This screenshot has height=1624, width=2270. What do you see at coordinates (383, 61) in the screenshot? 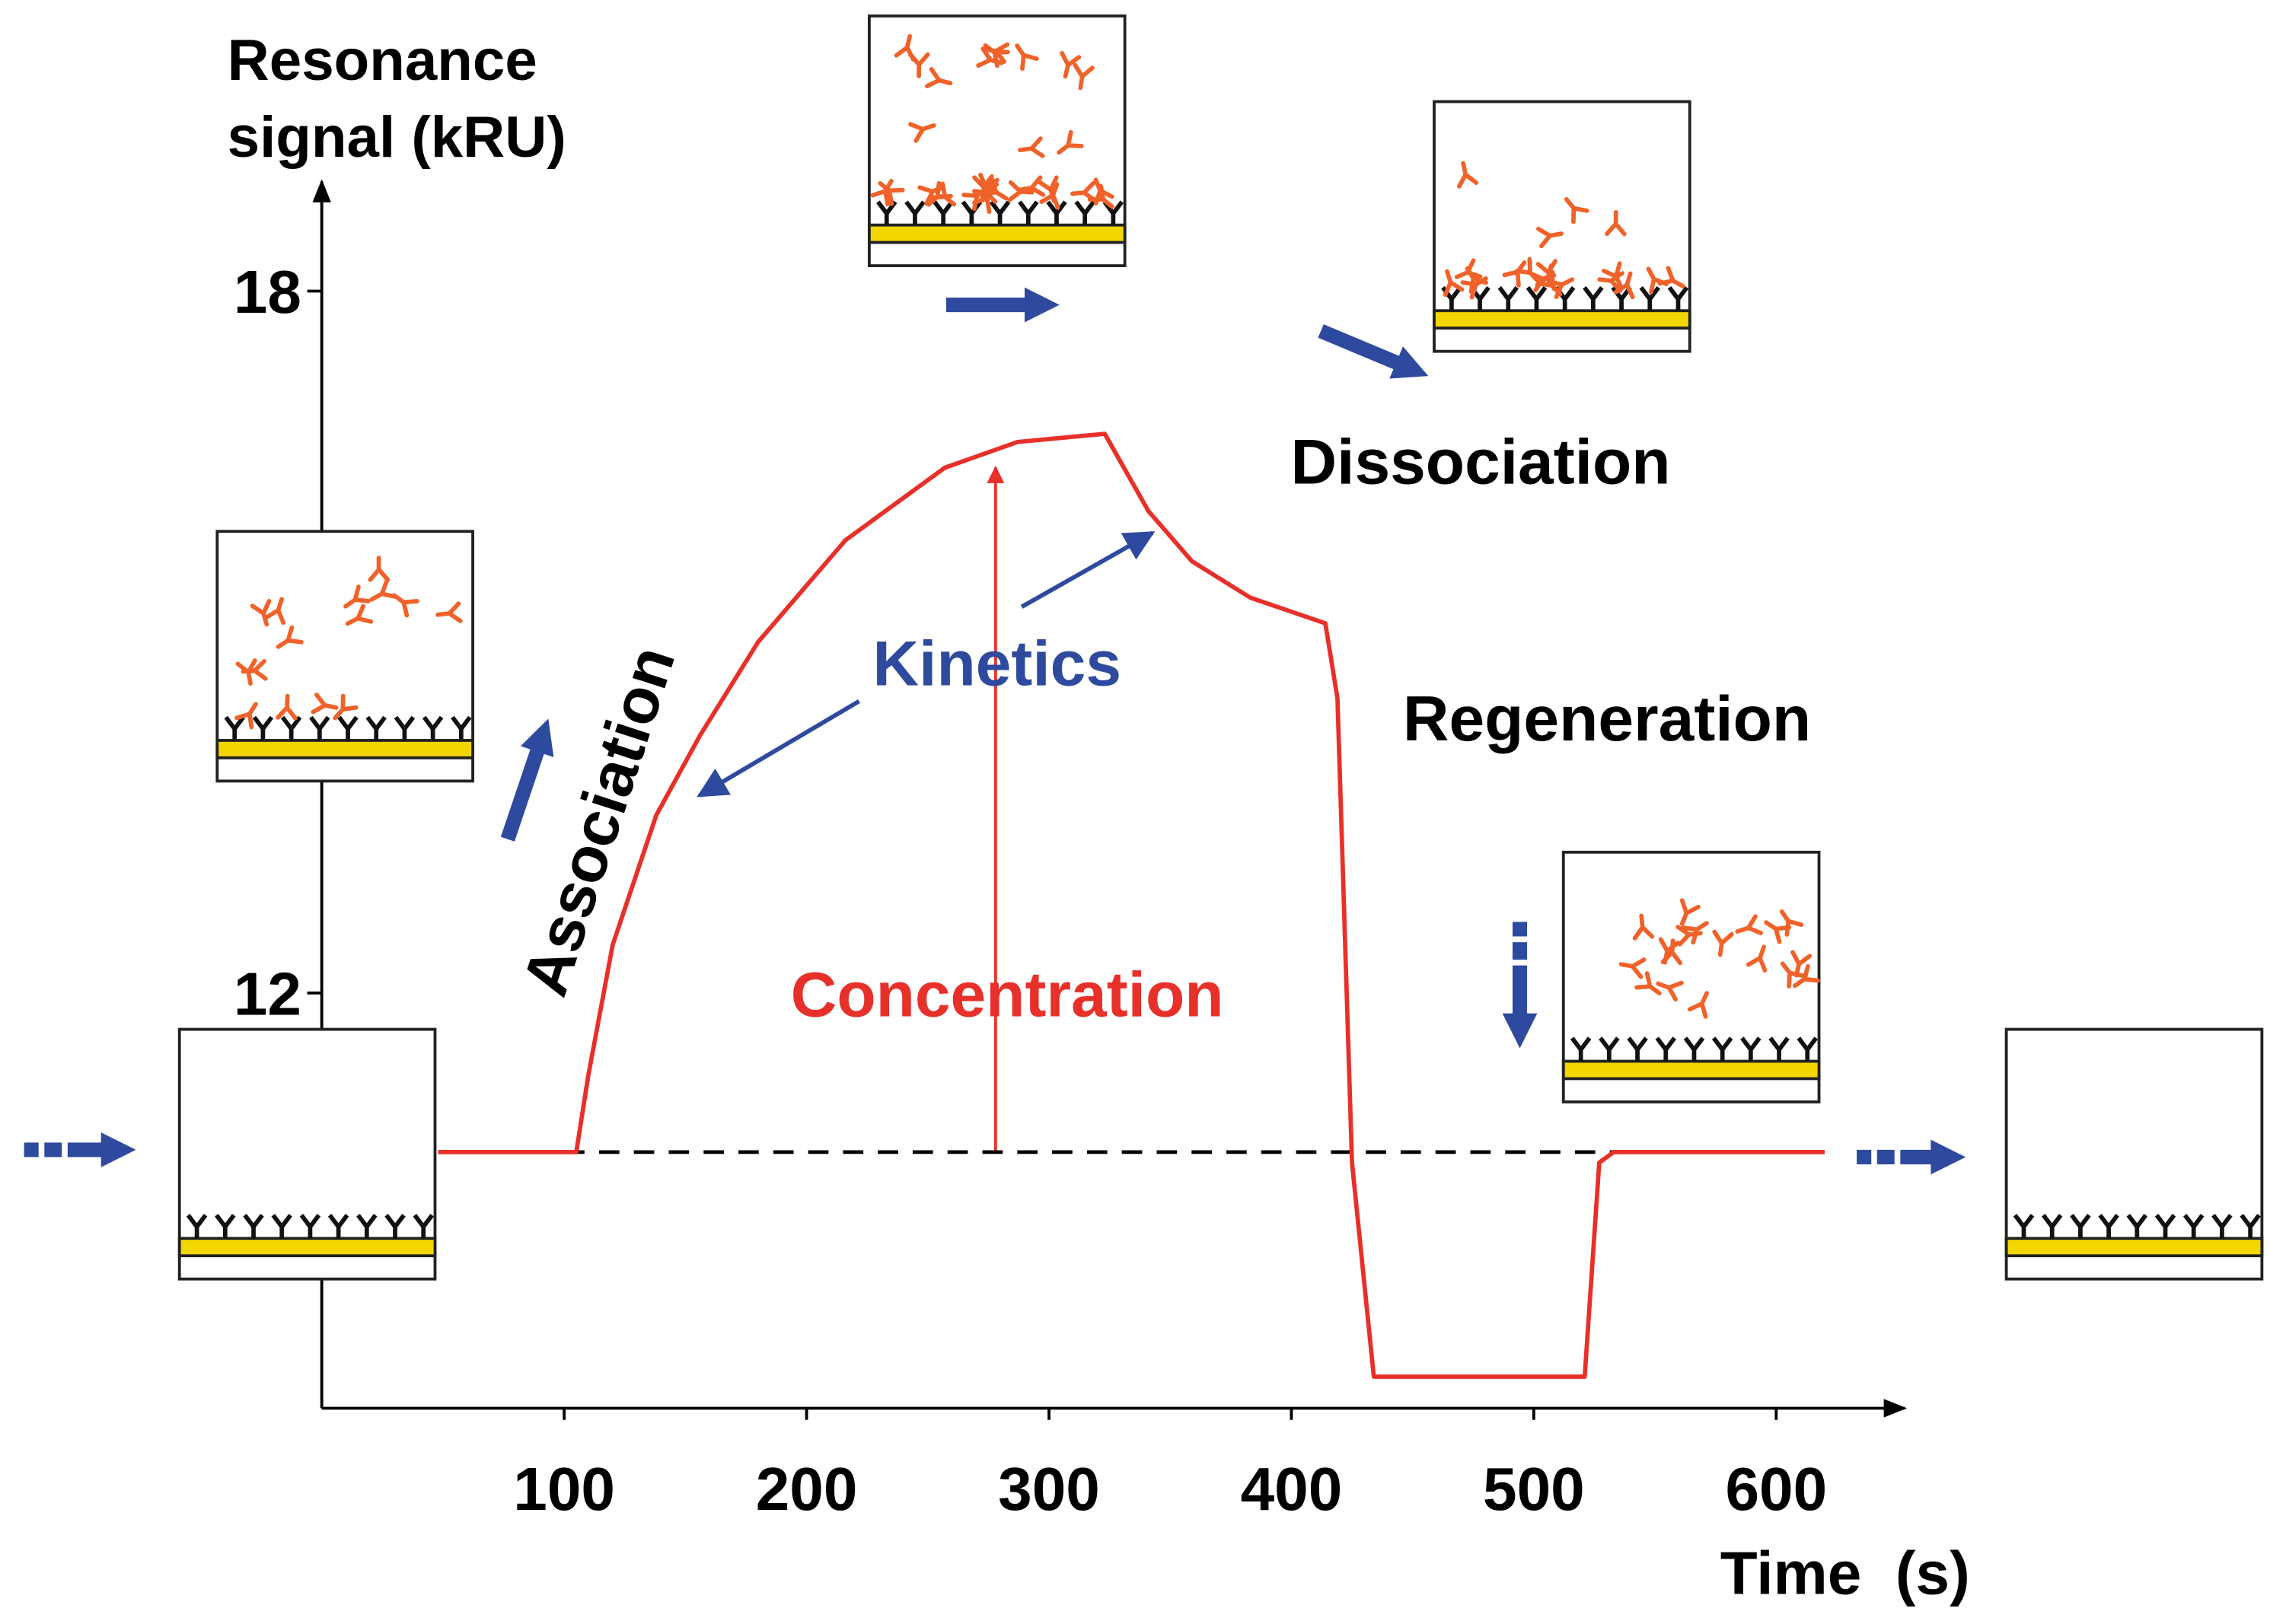
I see `y-axis-label: Resonance` at bounding box center [383, 61].